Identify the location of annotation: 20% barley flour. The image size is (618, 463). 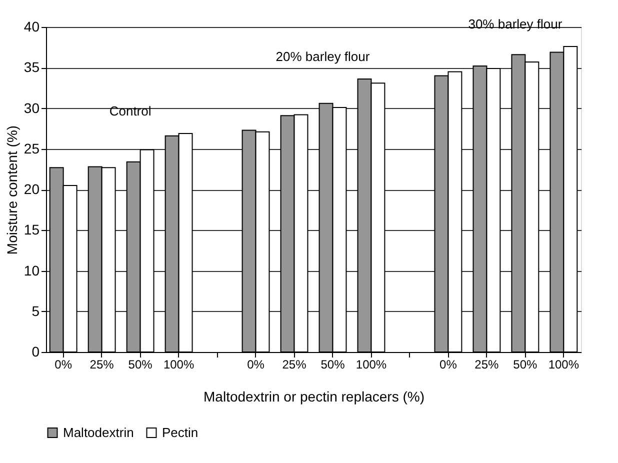
(323, 56).